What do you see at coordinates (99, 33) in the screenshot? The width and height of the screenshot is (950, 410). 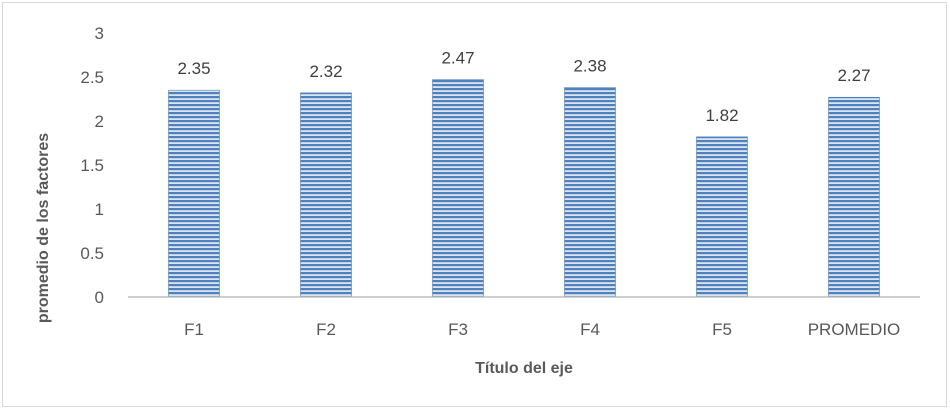 I see `y-tick-label: 3` at bounding box center [99, 33].